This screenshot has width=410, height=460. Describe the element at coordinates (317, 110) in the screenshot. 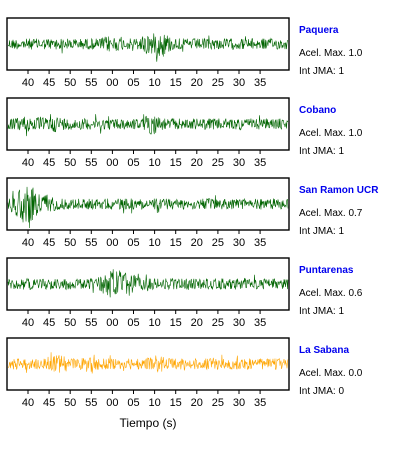

I see `station-name-cobano: Cobano` at that location.